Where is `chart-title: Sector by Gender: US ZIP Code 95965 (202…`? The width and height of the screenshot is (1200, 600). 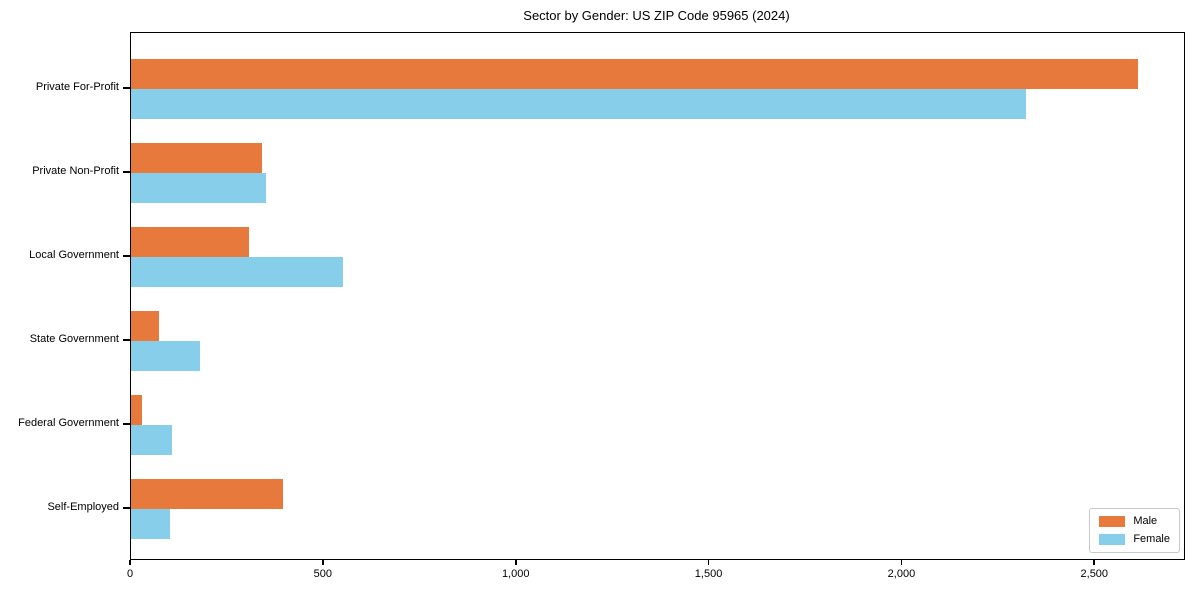 chart-title: Sector by Gender: US ZIP Code 95965 (202… is located at coordinates (656, 15).